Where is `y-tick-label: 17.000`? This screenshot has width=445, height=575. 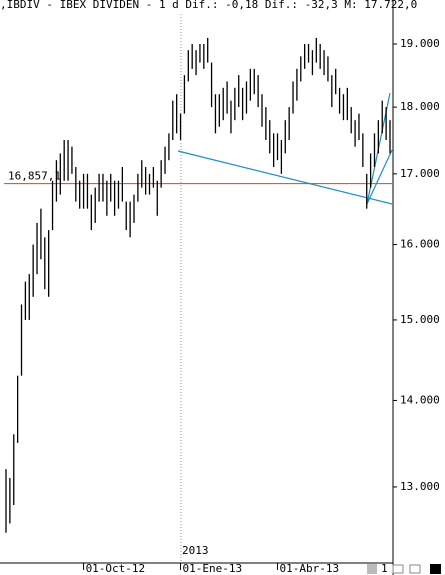 y-tick-label: 17.000 is located at coordinates (420, 173).